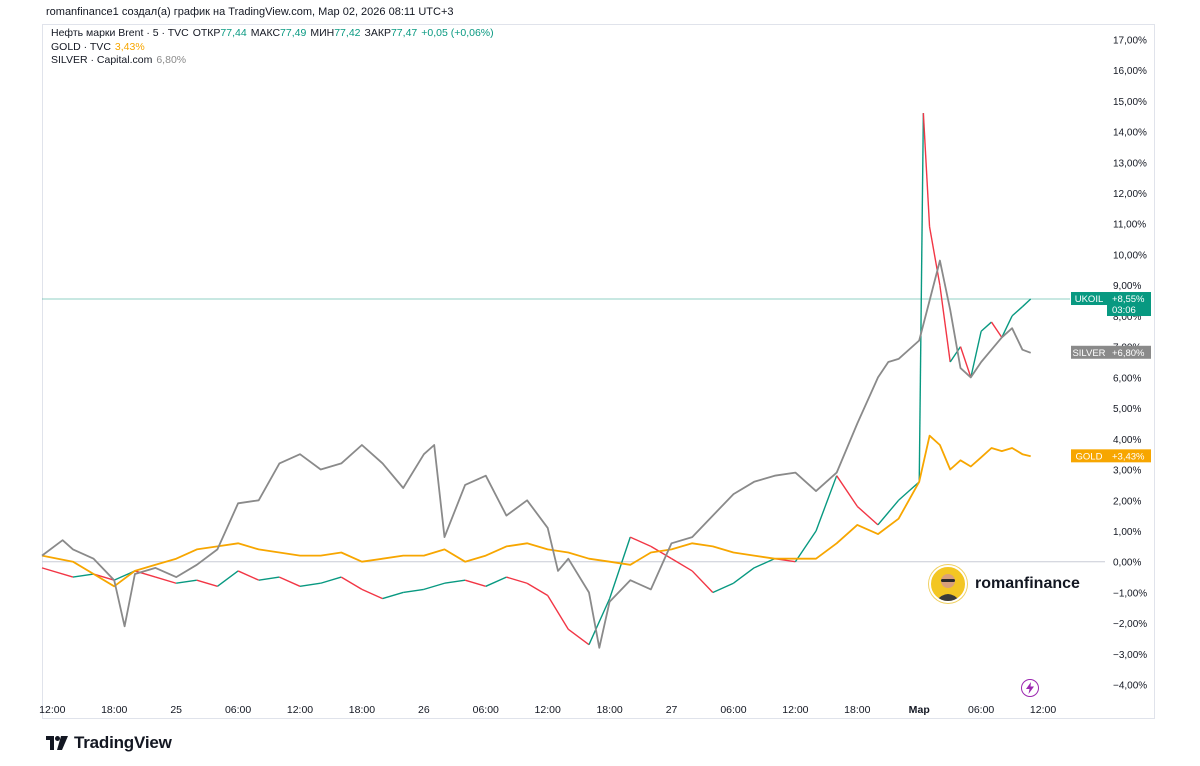  Describe the element at coordinates (1130, 593) in the screenshot. I see `y-tick-label: −1,00%` at that location.